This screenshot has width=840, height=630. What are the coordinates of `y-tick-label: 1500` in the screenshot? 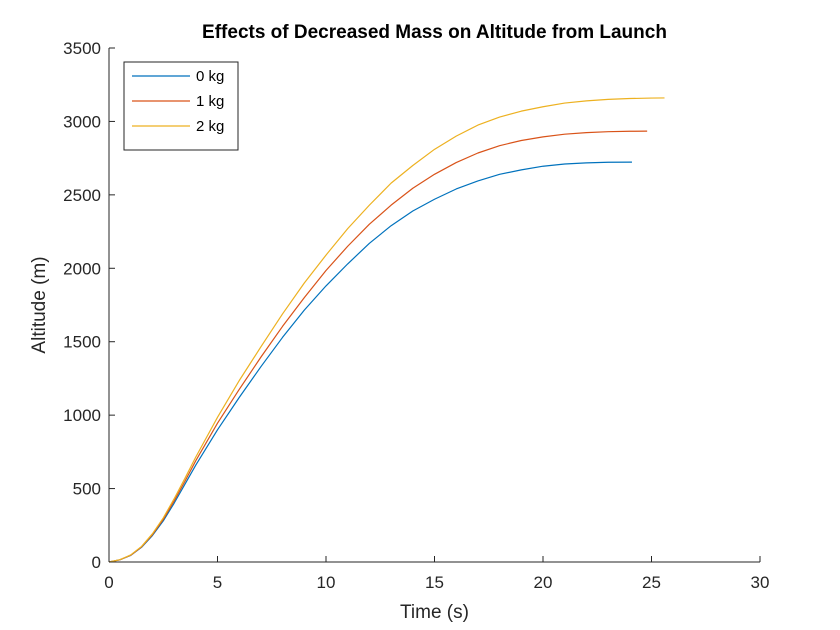 It's located at (82, 342).